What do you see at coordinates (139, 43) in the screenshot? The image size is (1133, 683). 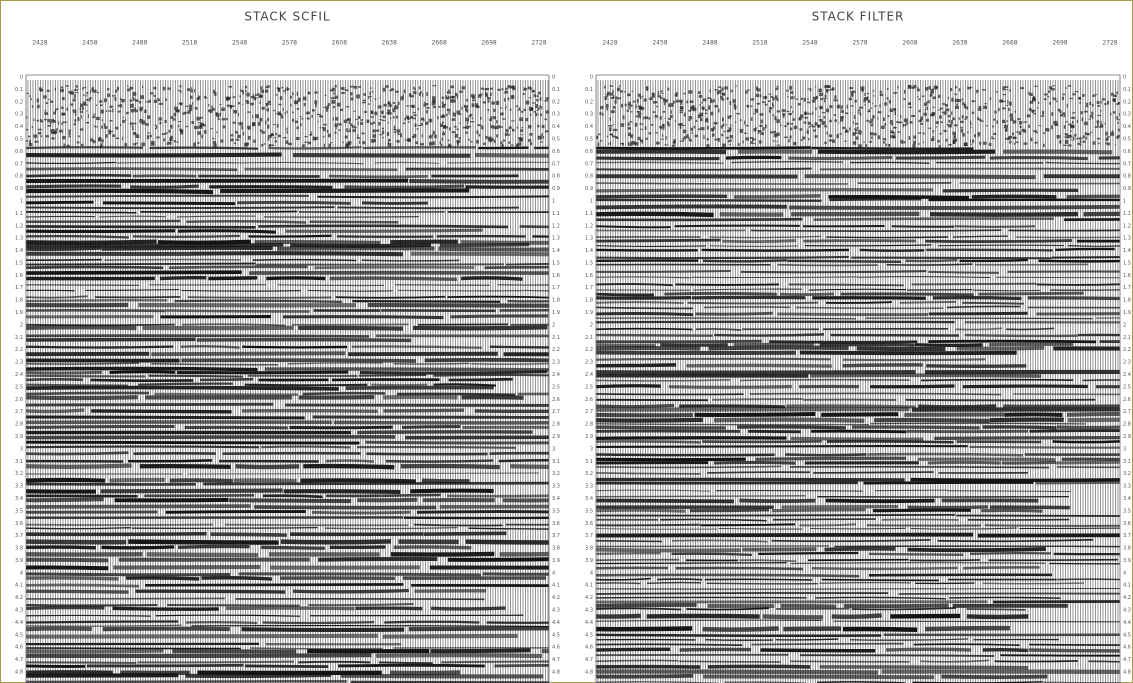 I see `x-label: 2488` at bounding box center [139, 43].